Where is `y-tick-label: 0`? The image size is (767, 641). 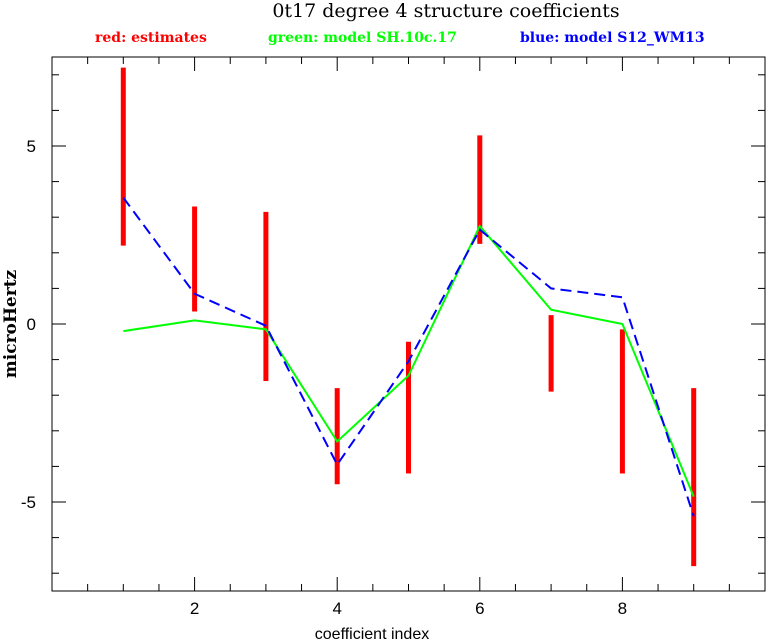 y-tick-label: 0 is located at coordinates (31, 324).